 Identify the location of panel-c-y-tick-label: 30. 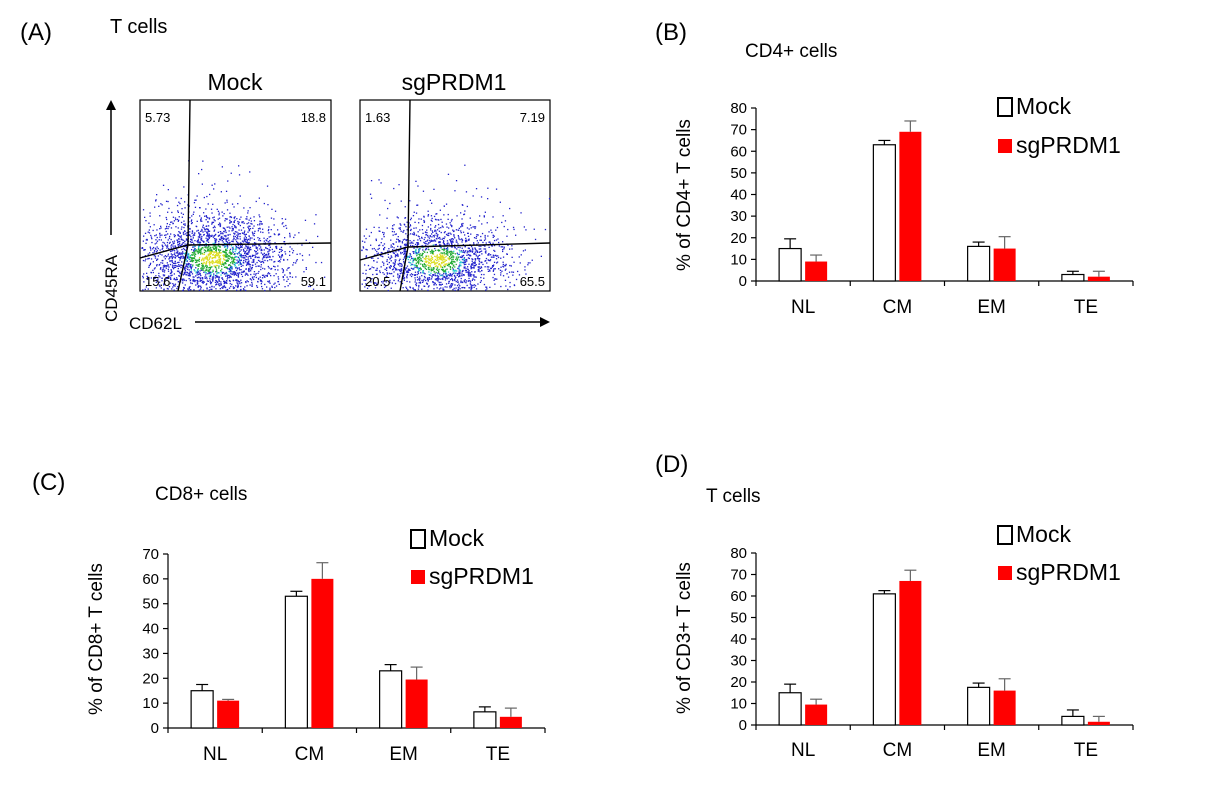
(150, 653).